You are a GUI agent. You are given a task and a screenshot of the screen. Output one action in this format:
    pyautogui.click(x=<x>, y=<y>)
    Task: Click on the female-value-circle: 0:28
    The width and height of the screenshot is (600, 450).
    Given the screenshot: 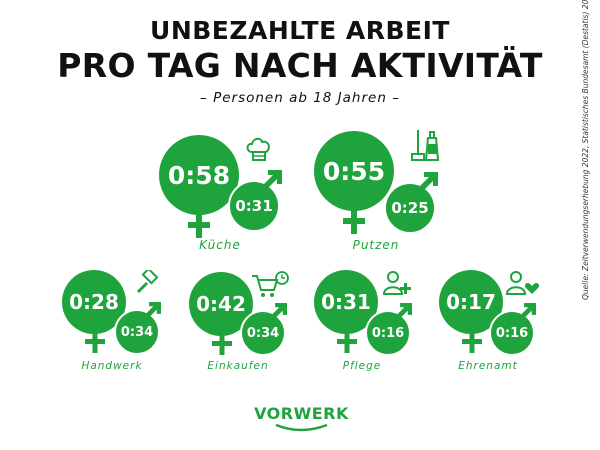 What is the action you would take?
    pyautogui.click(x=94, y=302)
    